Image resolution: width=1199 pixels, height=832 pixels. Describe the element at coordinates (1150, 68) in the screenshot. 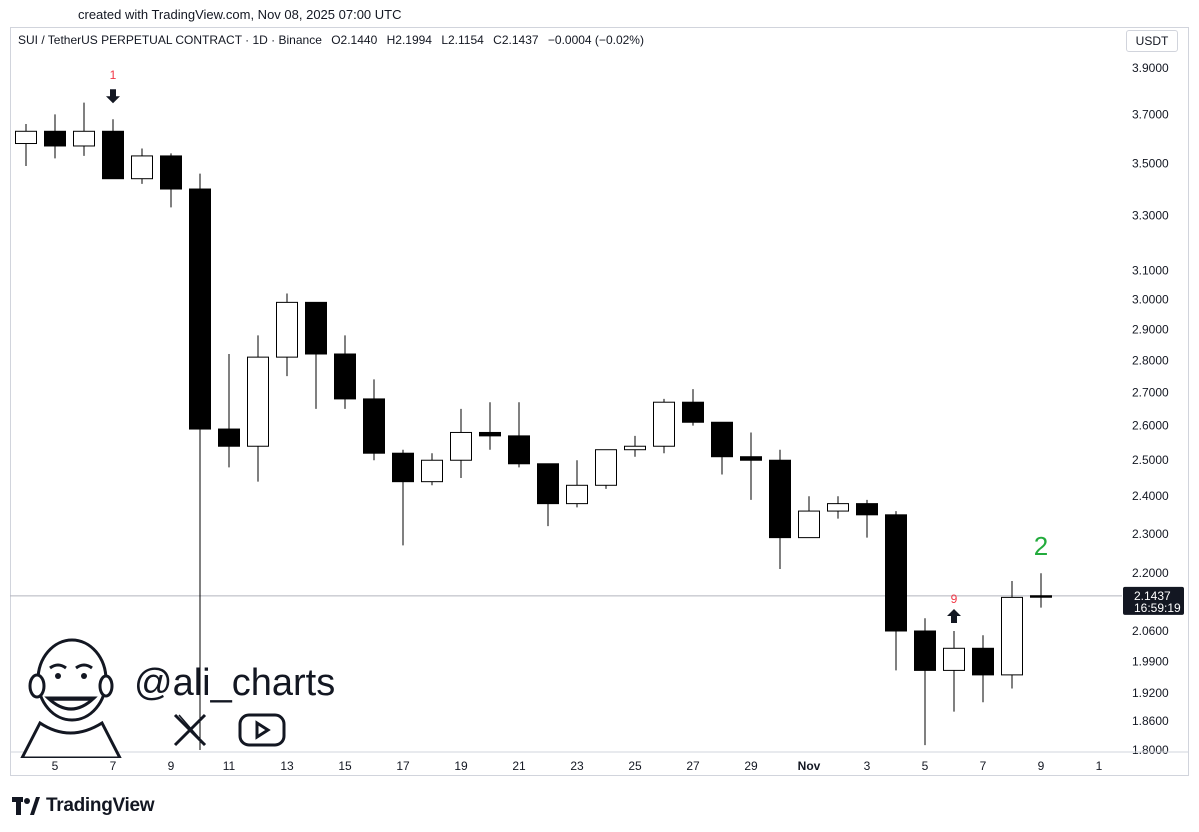

I see `y-tick-label: 3.9000` at that location.